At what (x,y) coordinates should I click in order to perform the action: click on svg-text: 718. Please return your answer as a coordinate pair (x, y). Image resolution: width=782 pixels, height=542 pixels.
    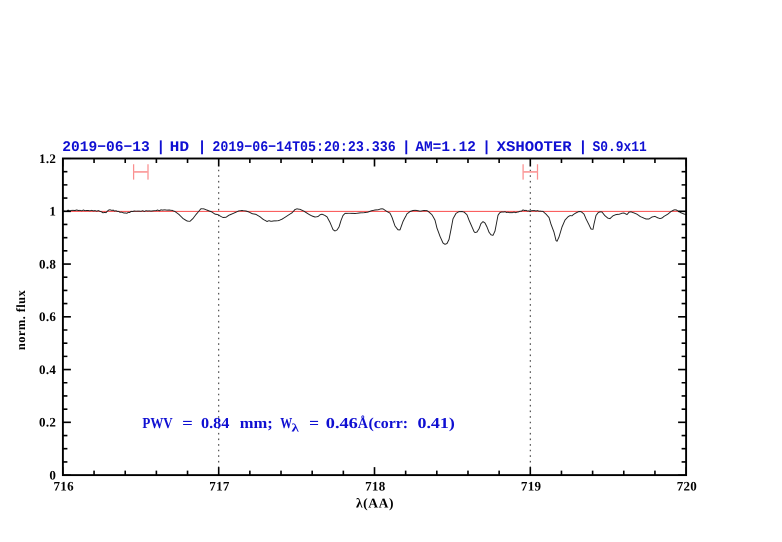
    Looking at the image, I should click on (375, 486).